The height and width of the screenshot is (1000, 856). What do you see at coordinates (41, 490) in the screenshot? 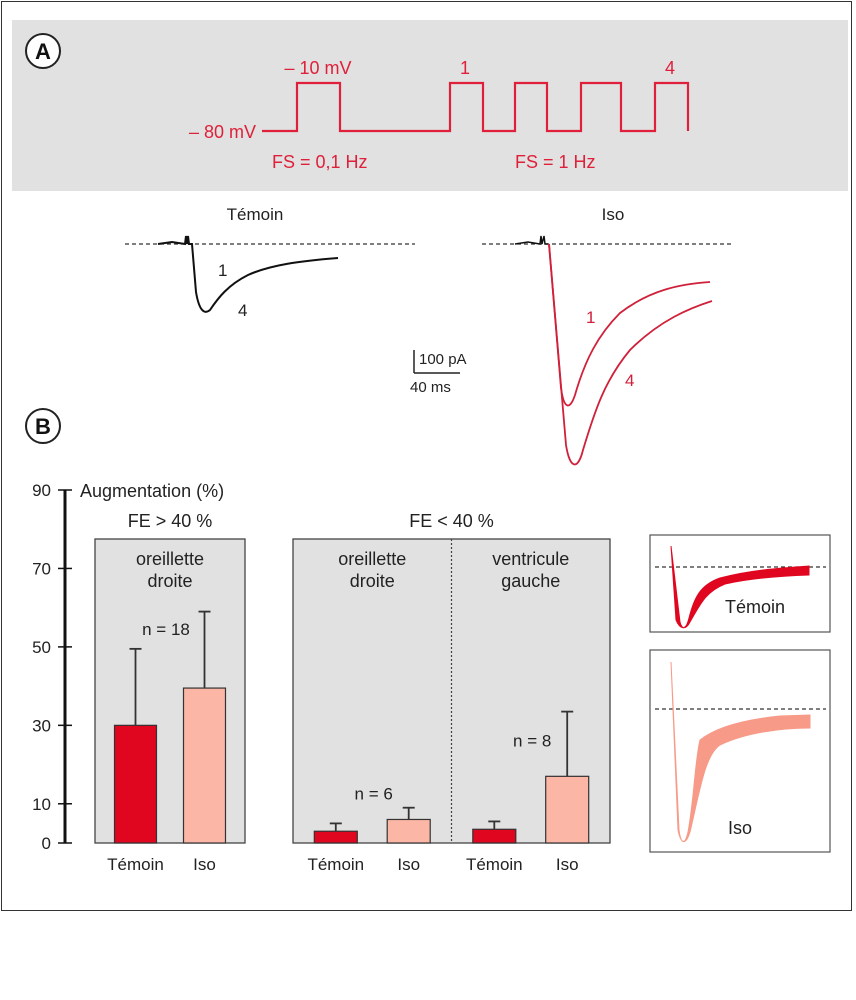
I see `y-tick-label: 90` at bounding box center [41, 490].